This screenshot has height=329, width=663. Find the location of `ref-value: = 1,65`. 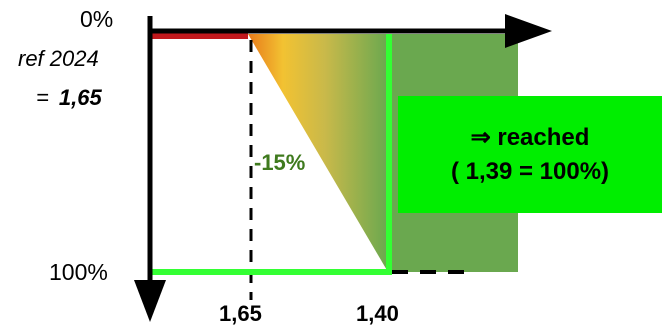

ref-value: = 1,65 is located at coordinates (69, 98).